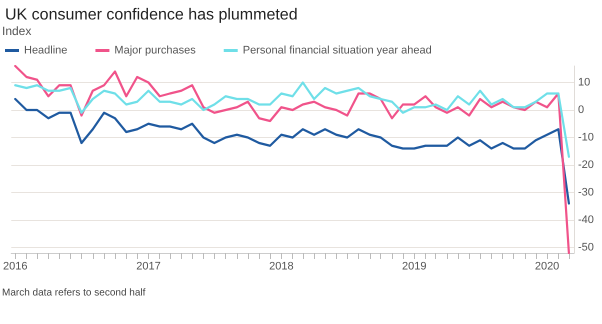 This screenshot has width=602, height=324. What do you see at coordinates (581, 110) in the screenshot?
I see `y-tick-label: 0` at bounding box center [581, 110].